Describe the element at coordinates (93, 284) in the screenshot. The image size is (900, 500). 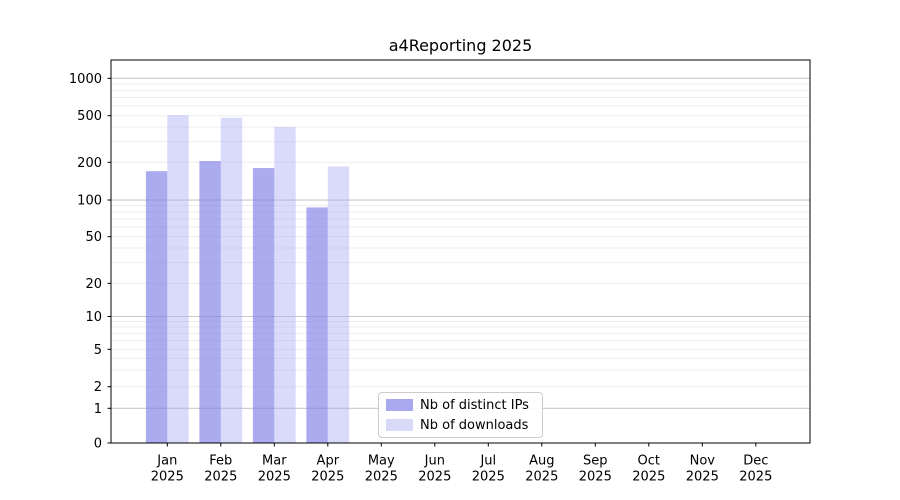
I see `y-tick-label-20: 20` at that location.